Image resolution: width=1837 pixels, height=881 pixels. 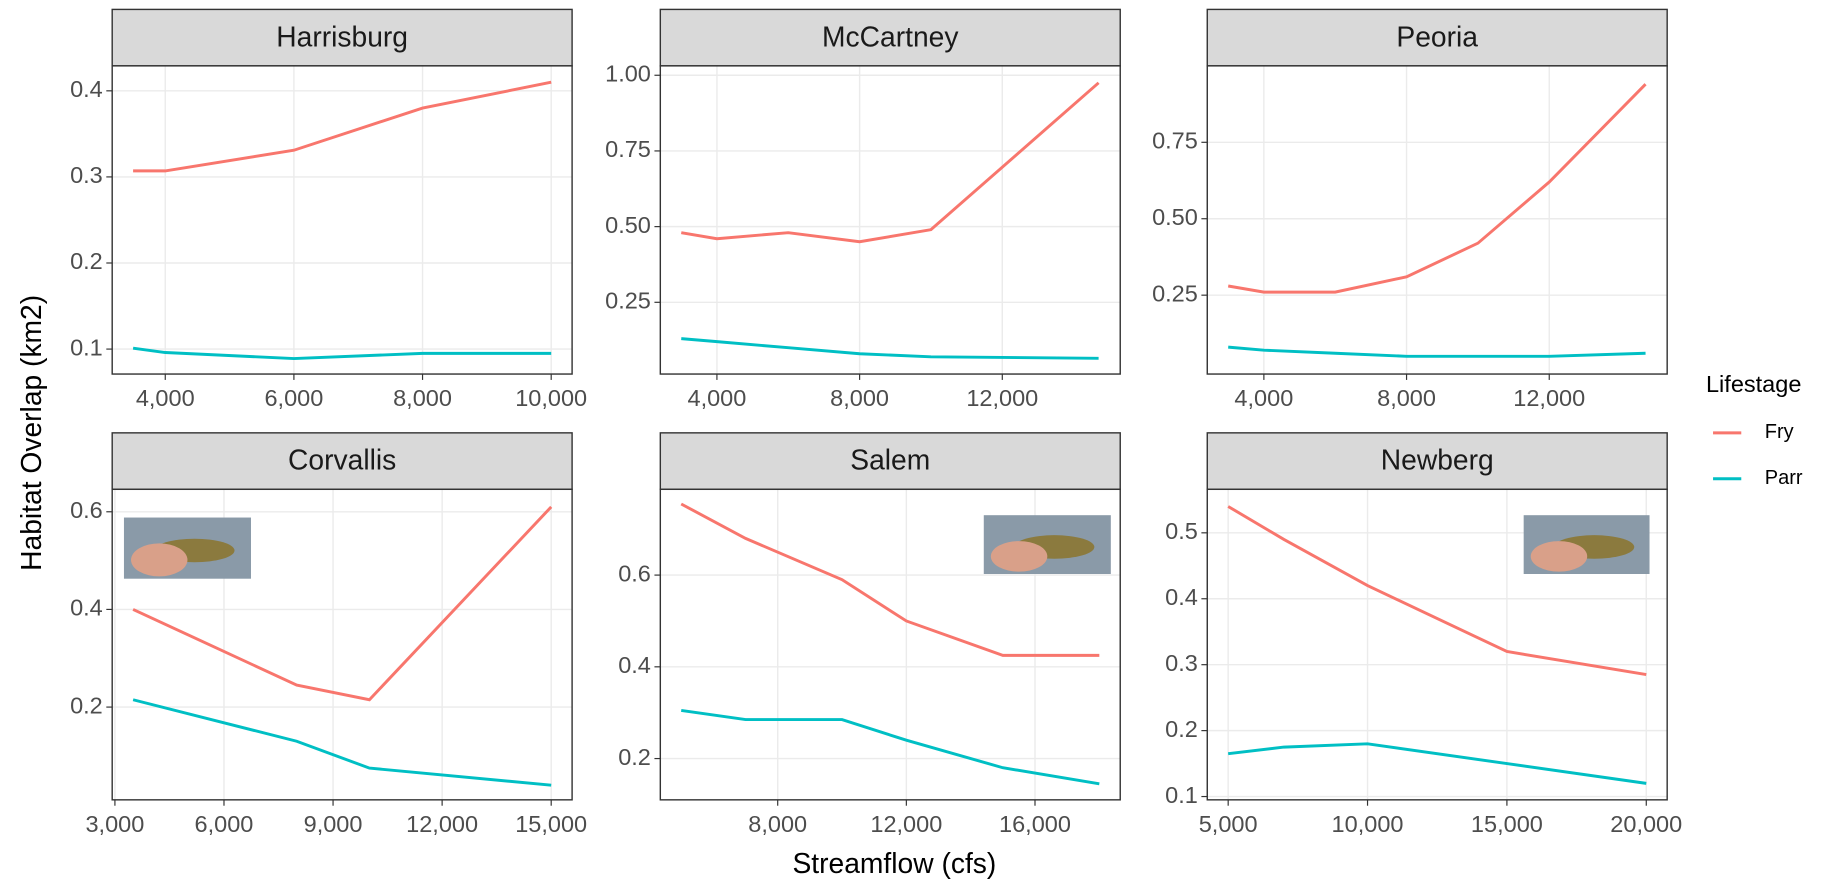 I want to click on x-tick-label: 16,000, so click(x=1035, y=824).